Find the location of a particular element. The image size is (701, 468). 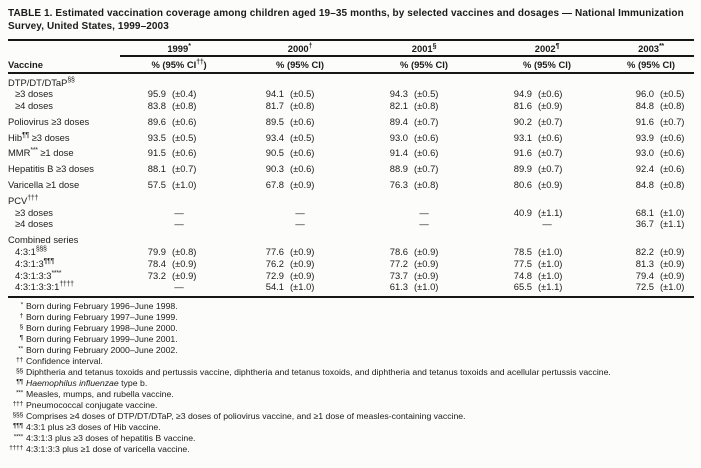

no-data-dash: — is located at coordinates (300, 212).